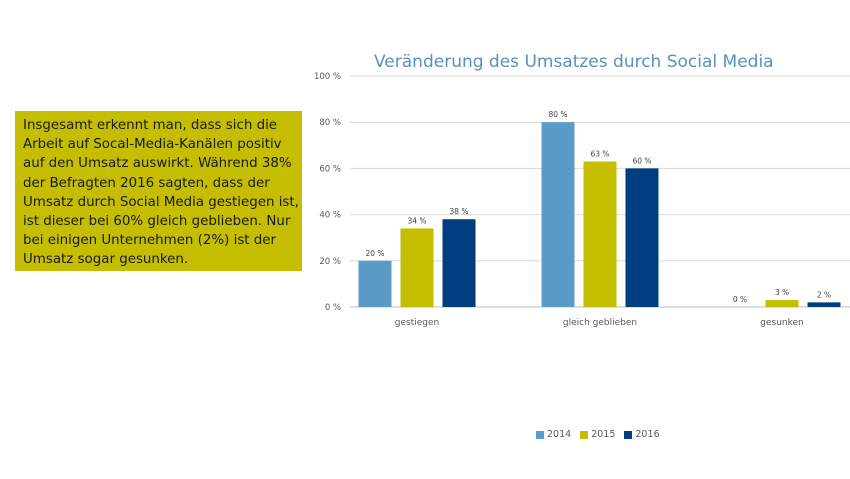  I want to click on data-label: 0 %, so click(740, 299).